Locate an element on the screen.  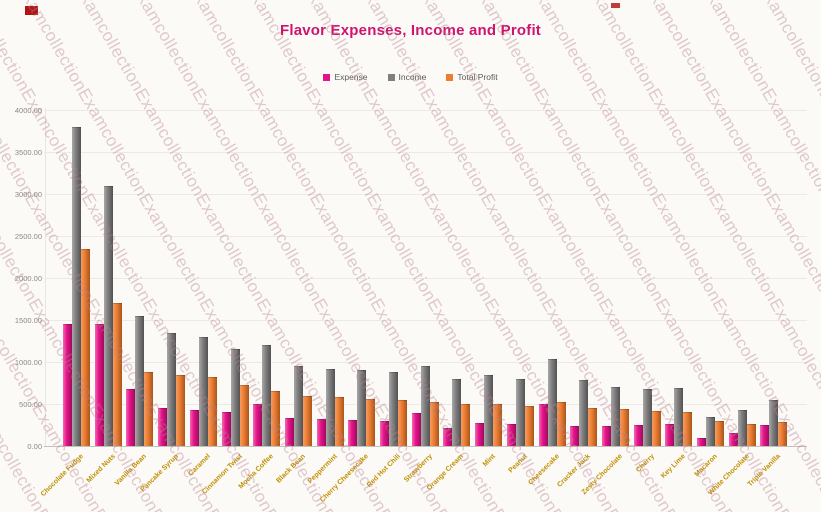
x-axis-baseline is located at coordinates (425, 446).